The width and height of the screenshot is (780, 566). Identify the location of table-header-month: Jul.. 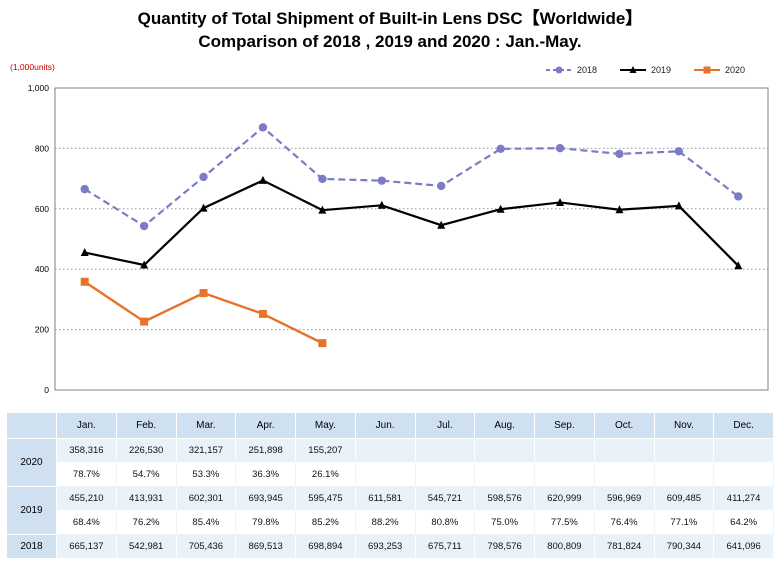
(445, 425).